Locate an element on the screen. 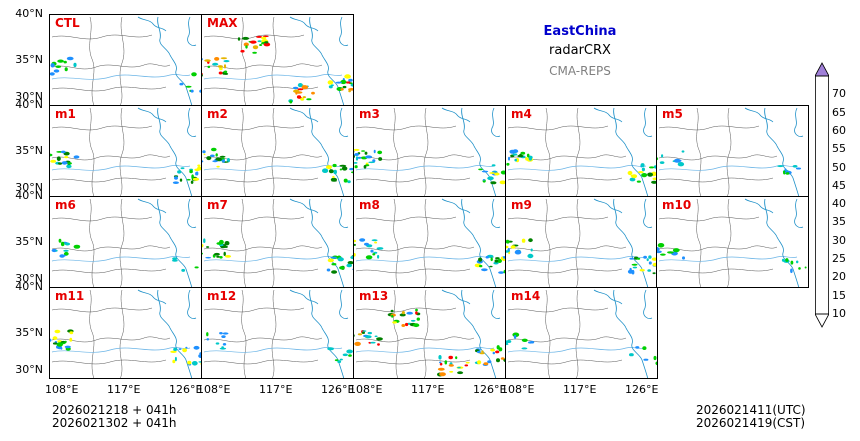  panel-label-m1: m1 is located at coordinates (65, 114).